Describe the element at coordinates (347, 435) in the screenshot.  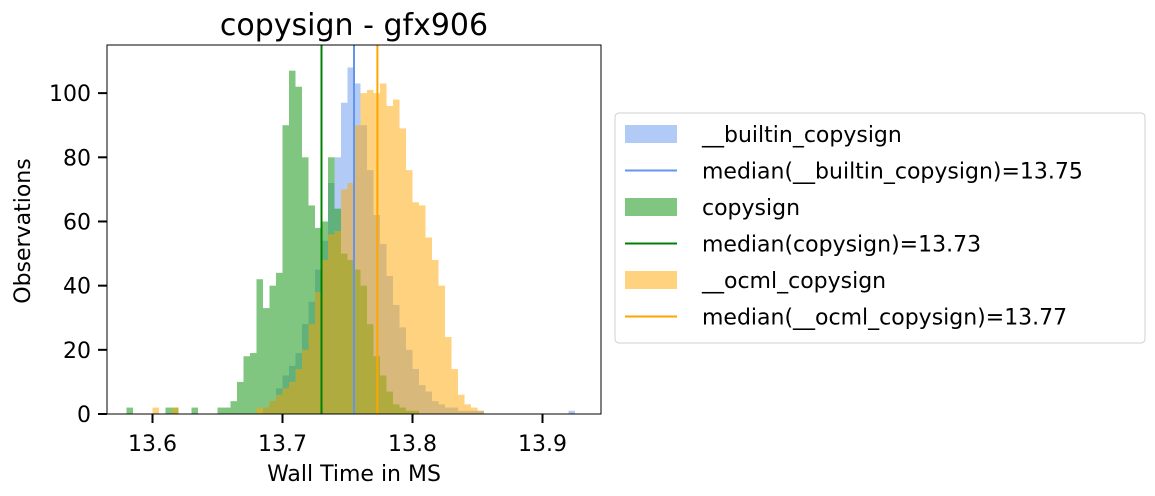
I see `x-axis: 13.6 13.7 13.8 13.9` at that location.